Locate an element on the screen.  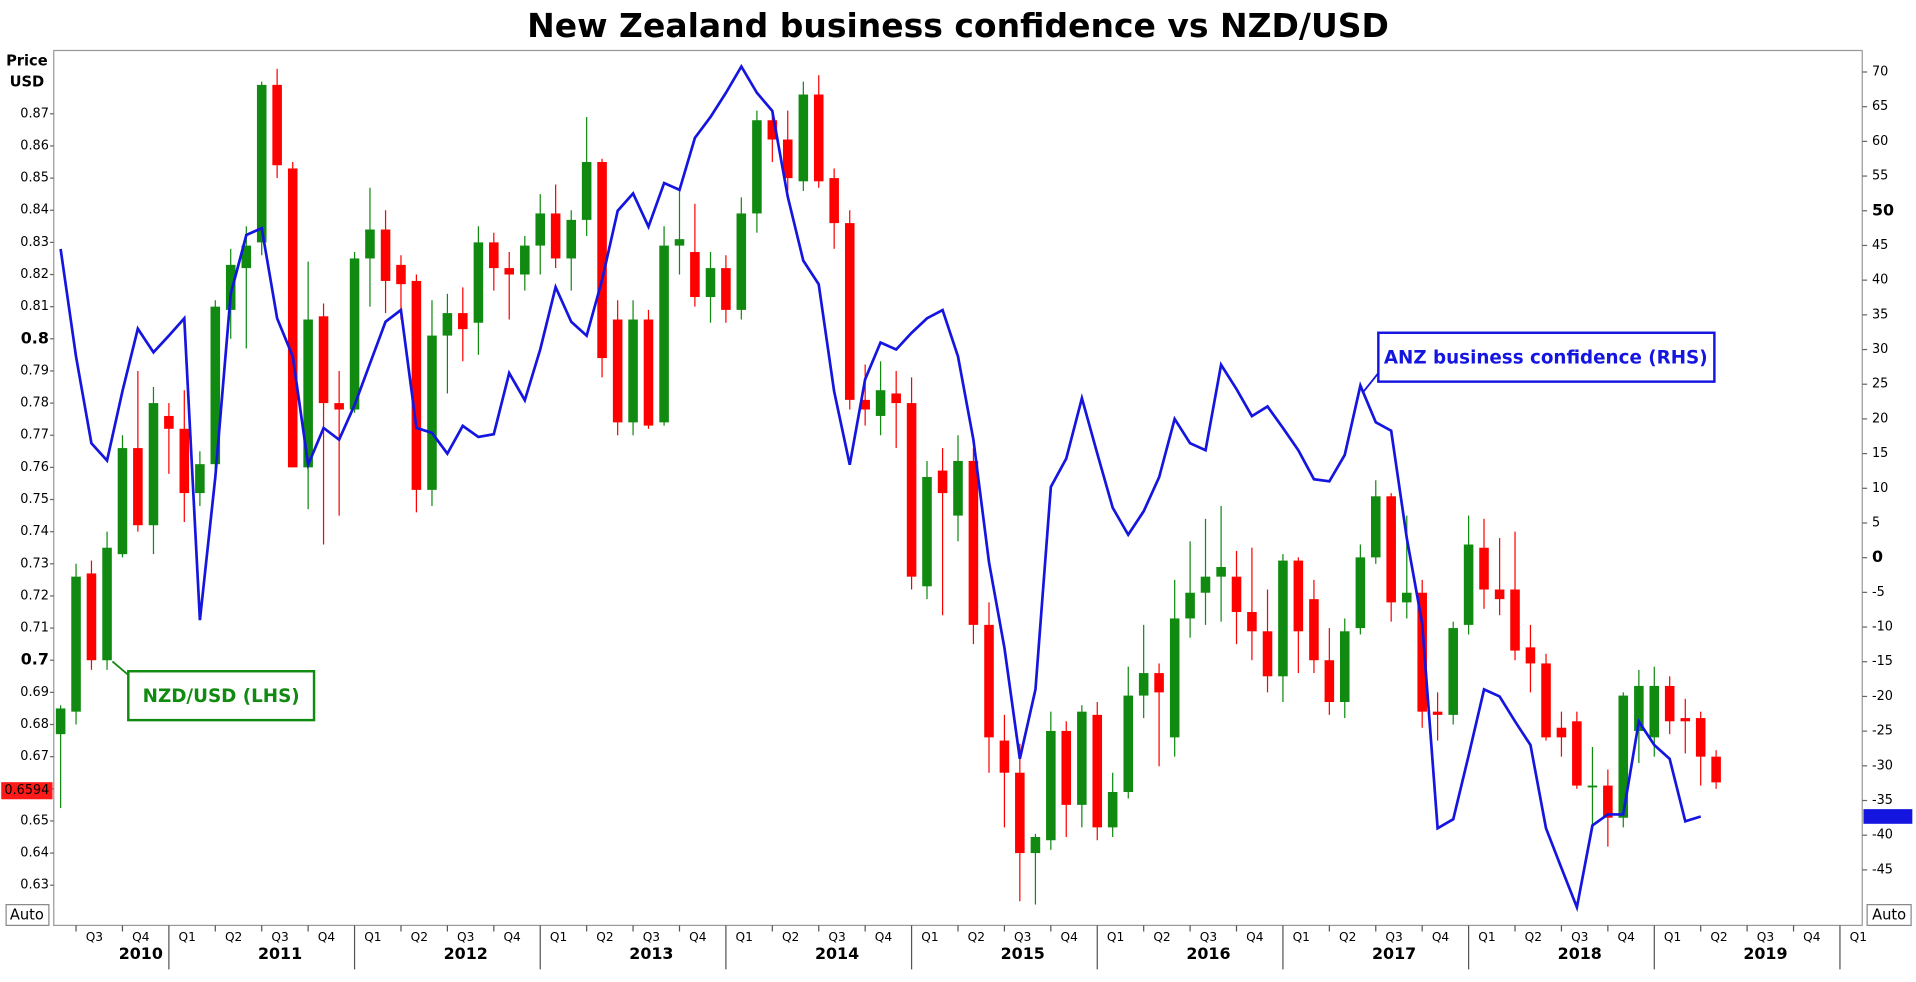
year-label: 2010 is located at coordinates (141, 953).